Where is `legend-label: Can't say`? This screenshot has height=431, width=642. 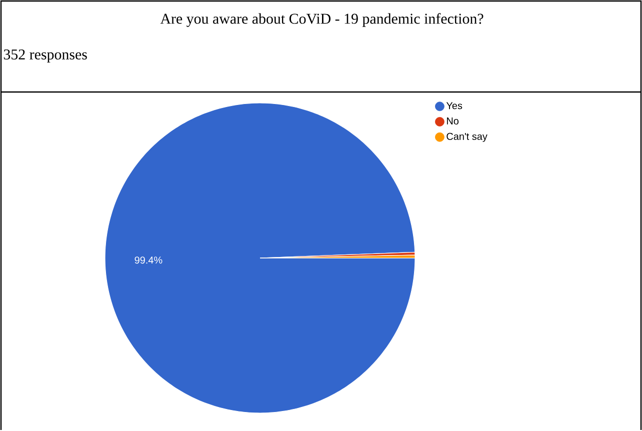 legend-label: Can't say is located at coordinates (467, 137).